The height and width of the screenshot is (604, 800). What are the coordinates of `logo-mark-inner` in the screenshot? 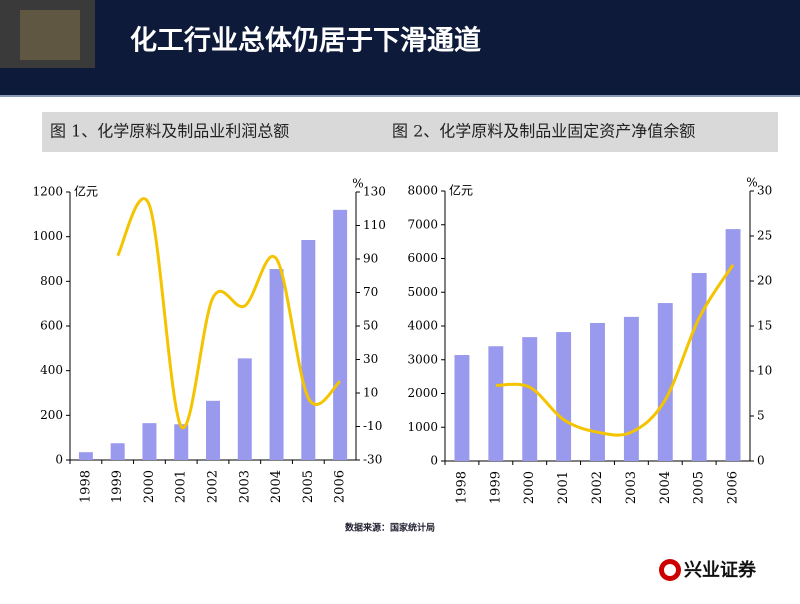 It's located at (670, 570).